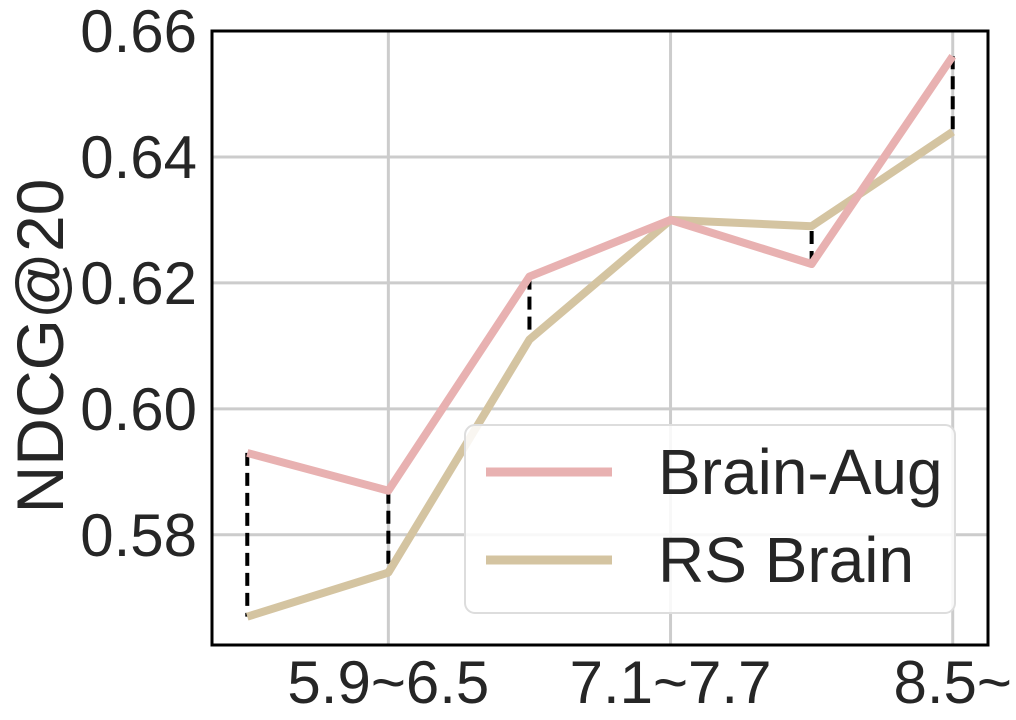 The image size is (1016, 720). What do you see at coordinates (40, 346) in the screenshot?
I see `y-axis-label: NDCG@20` at bounding box center [40, 346].